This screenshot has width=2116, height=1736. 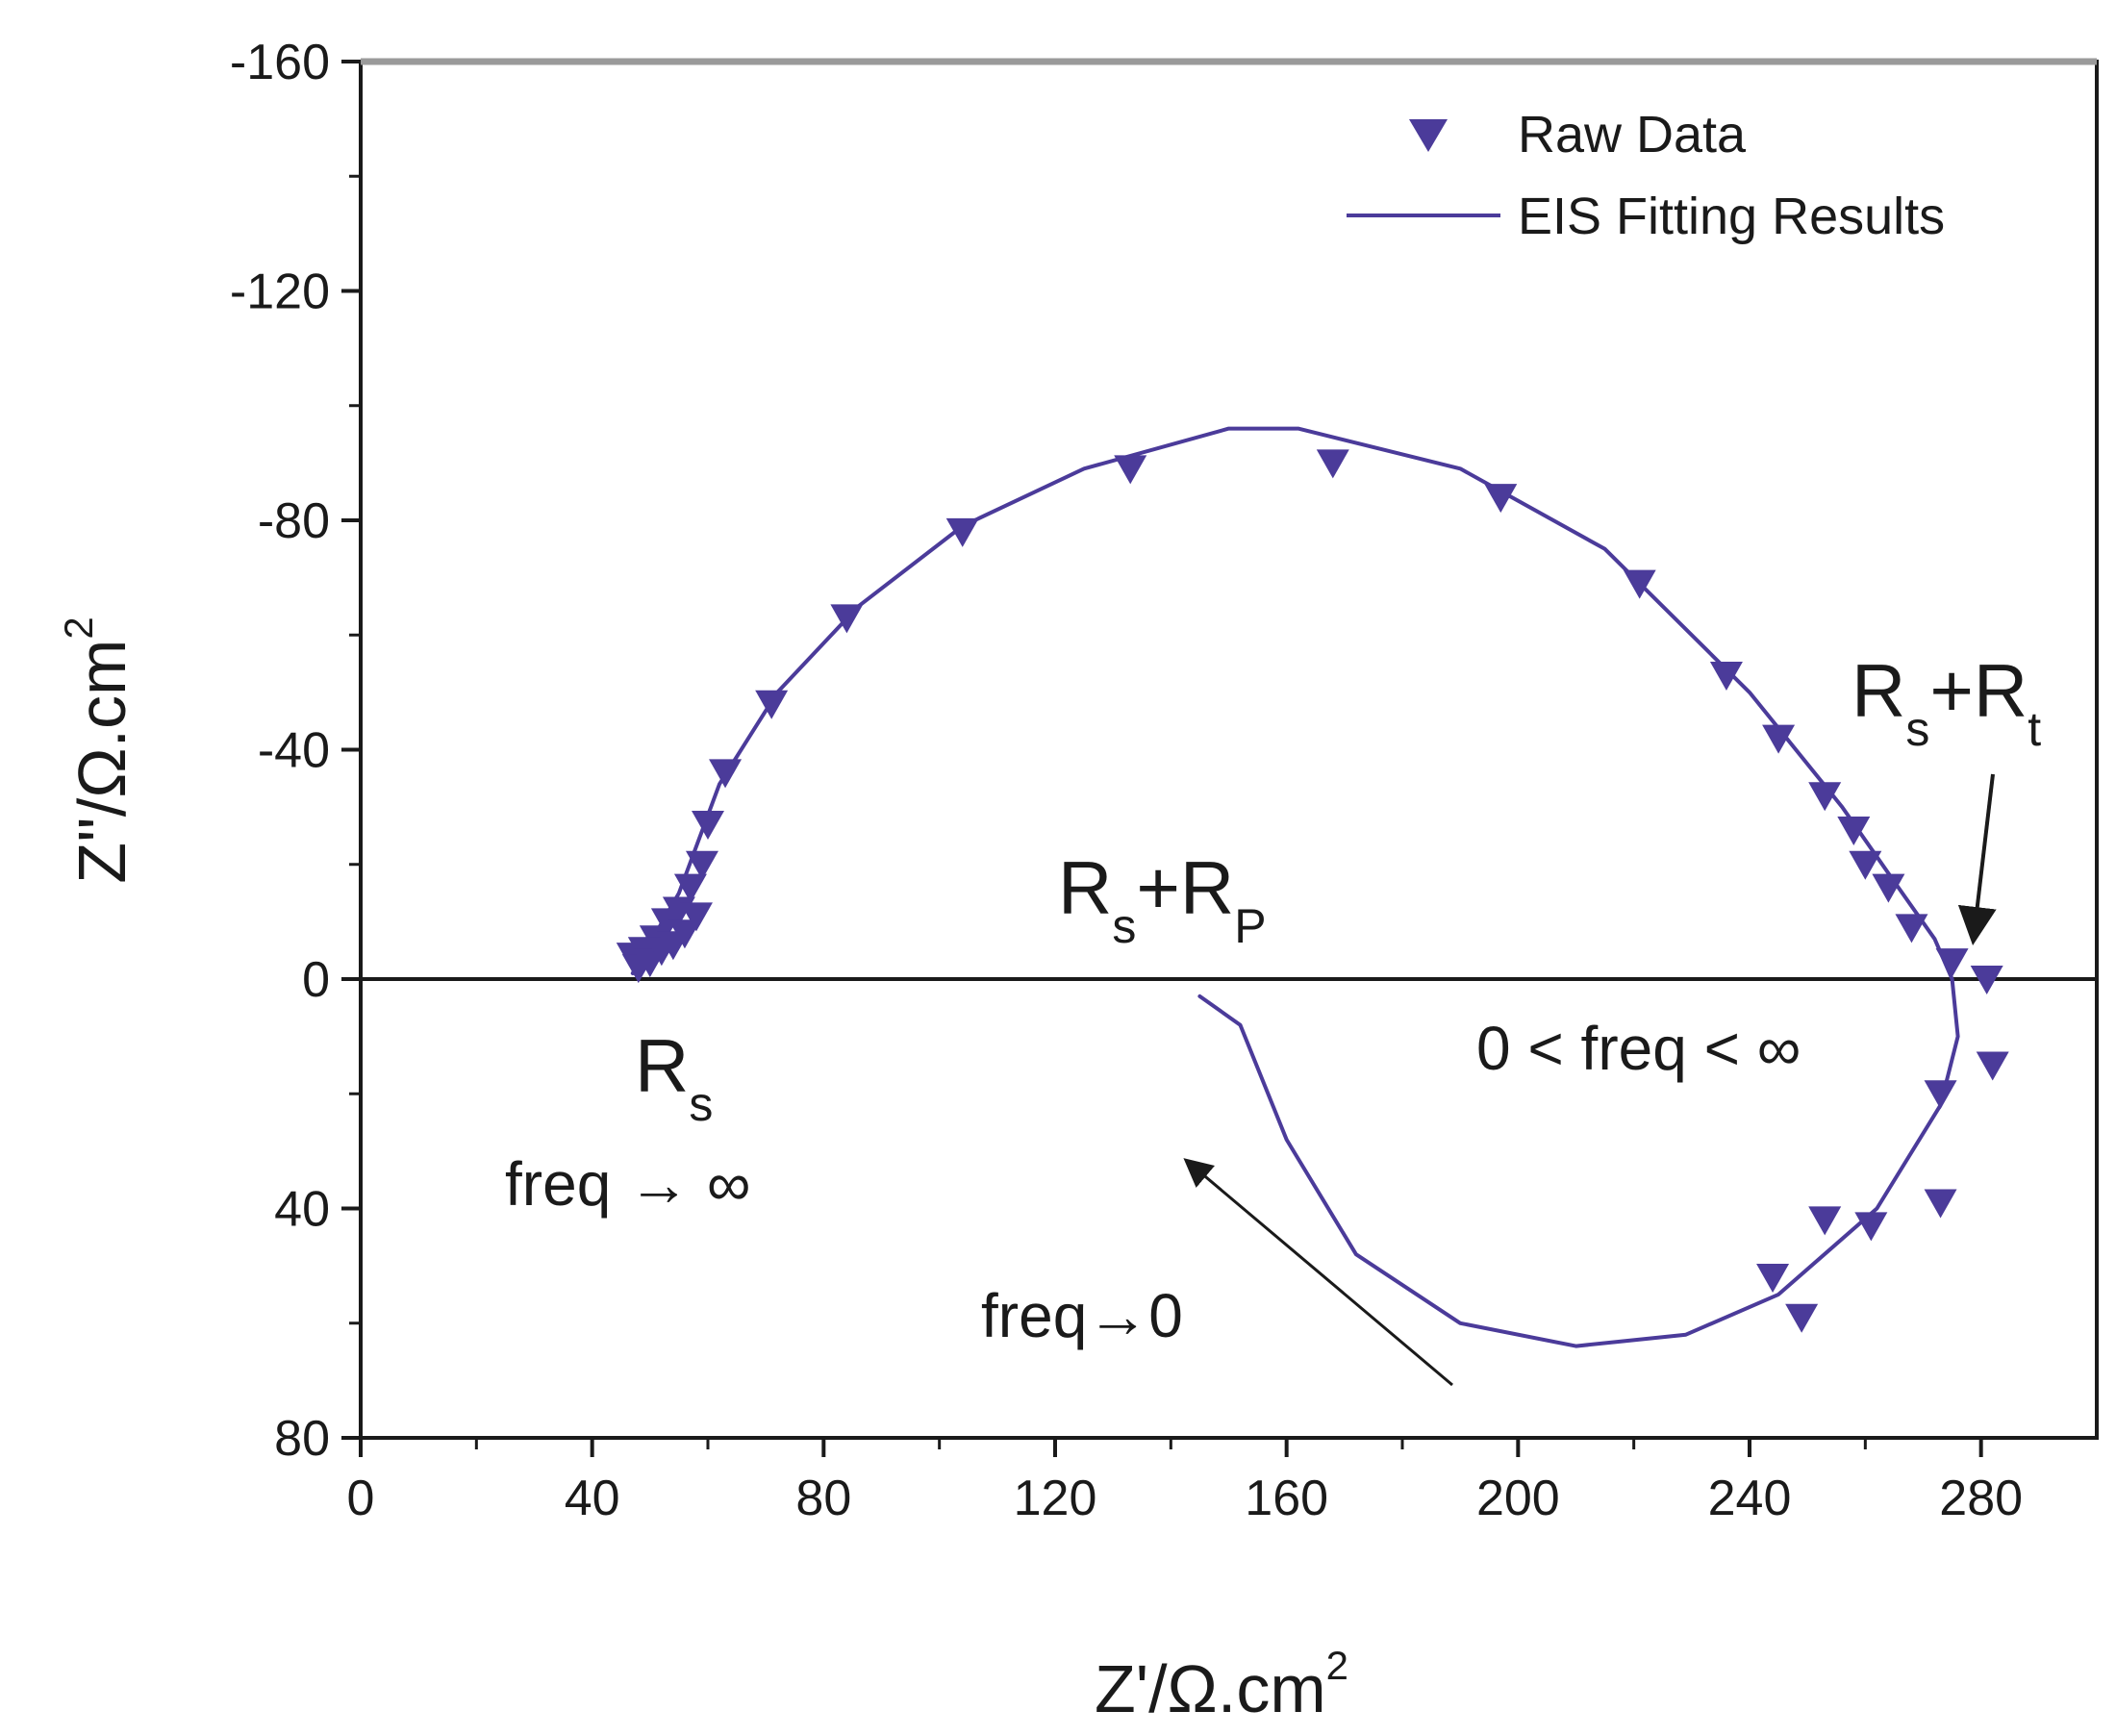 I want to click on y-tick-label: 80, so click(x=302, y=1439).